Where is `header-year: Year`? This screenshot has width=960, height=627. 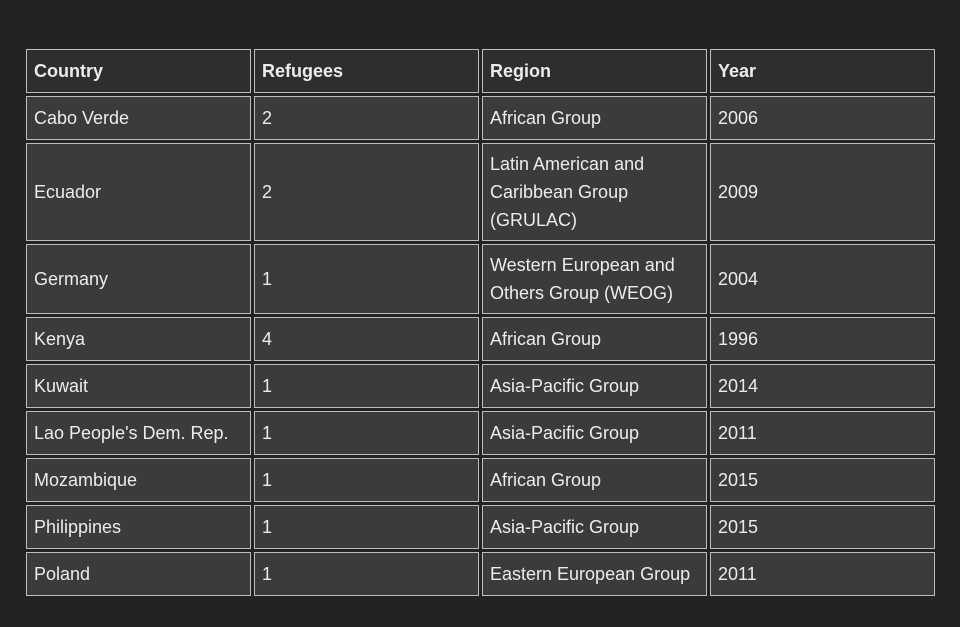
header-year: Year is located at coordinates (822, 71).